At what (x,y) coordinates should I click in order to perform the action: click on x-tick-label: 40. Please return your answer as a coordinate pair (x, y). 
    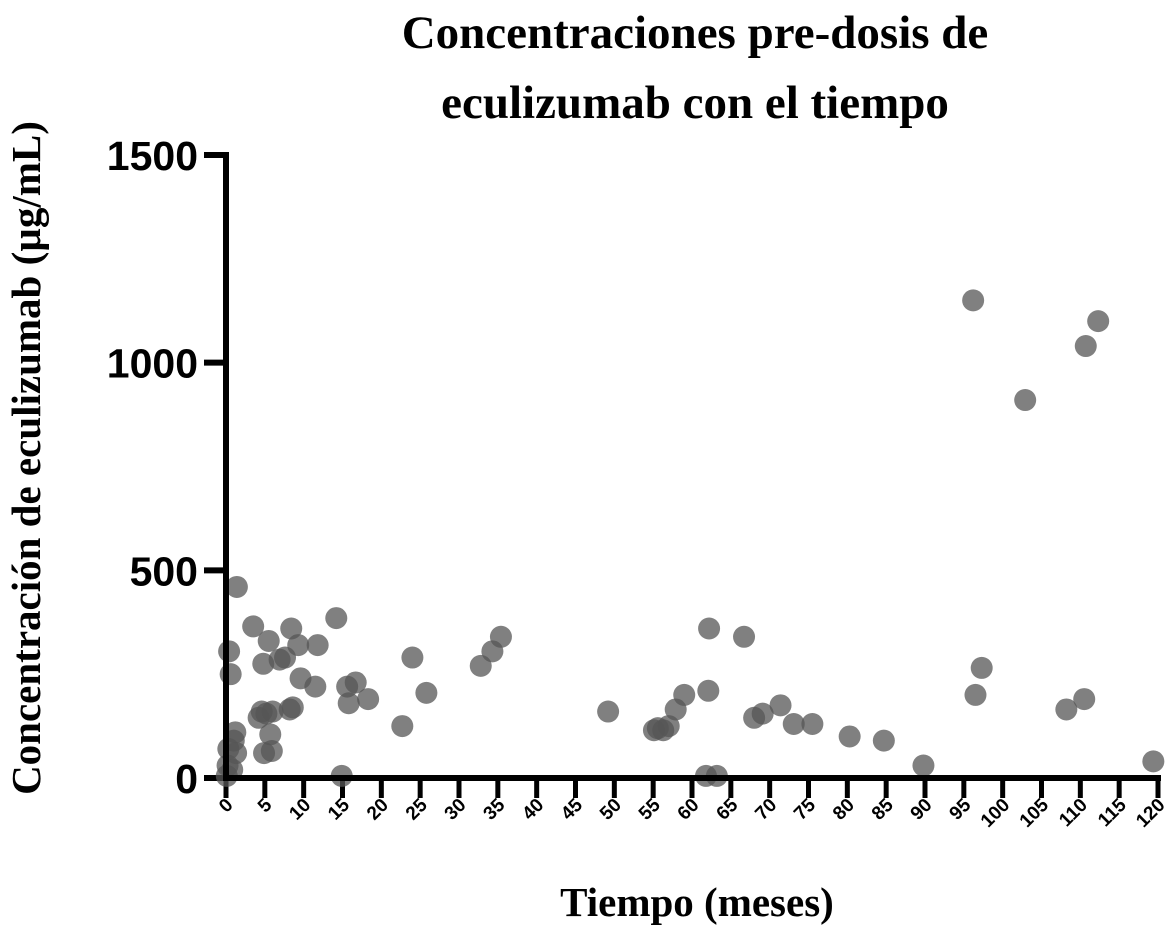
    Looking at the image, I should click on (533, 810).